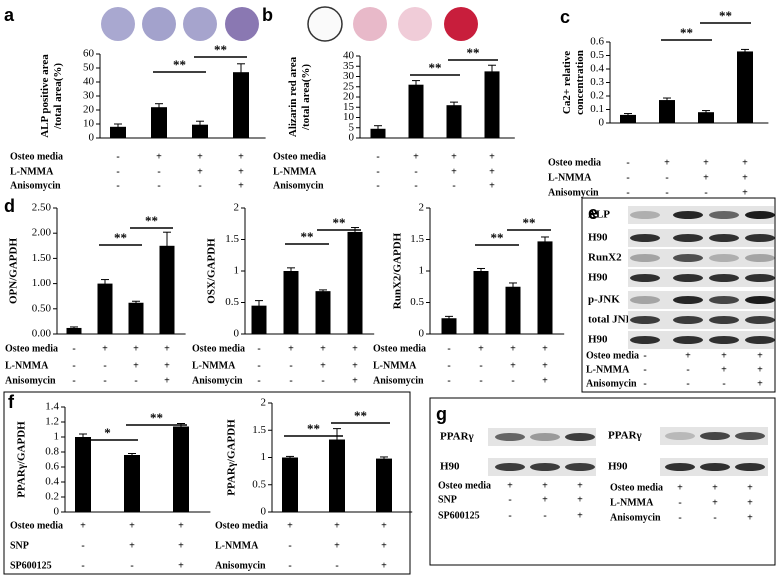  Describe the element at coordinates (9, 206) in the screenshot. I see `panel-letter: d` at that location.